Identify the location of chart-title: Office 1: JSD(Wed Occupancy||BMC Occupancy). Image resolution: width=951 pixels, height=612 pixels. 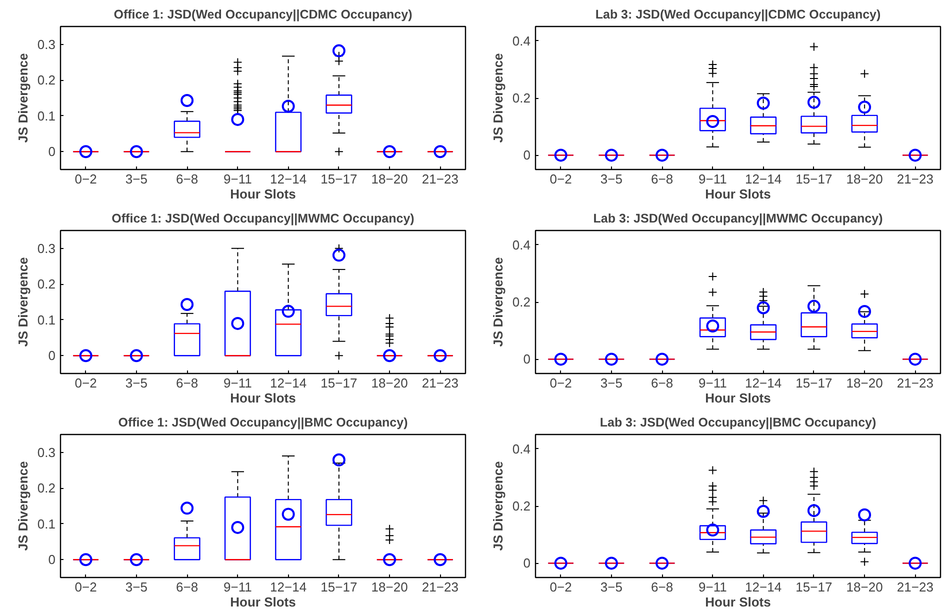
(263, 423).